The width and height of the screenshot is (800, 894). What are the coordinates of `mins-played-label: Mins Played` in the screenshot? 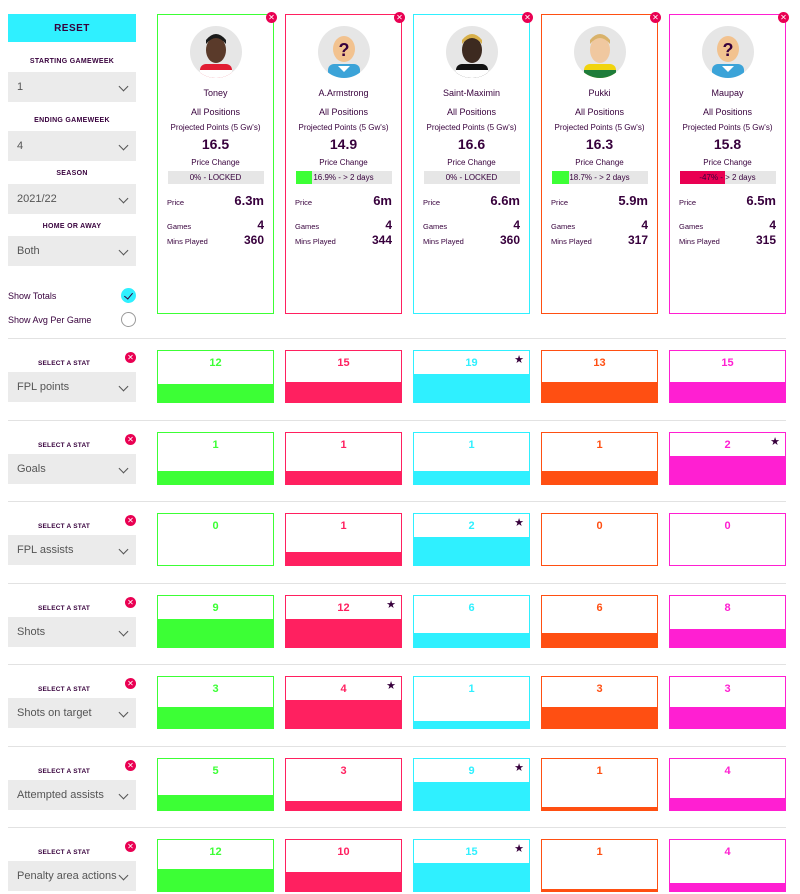 It's located at (443, 241).